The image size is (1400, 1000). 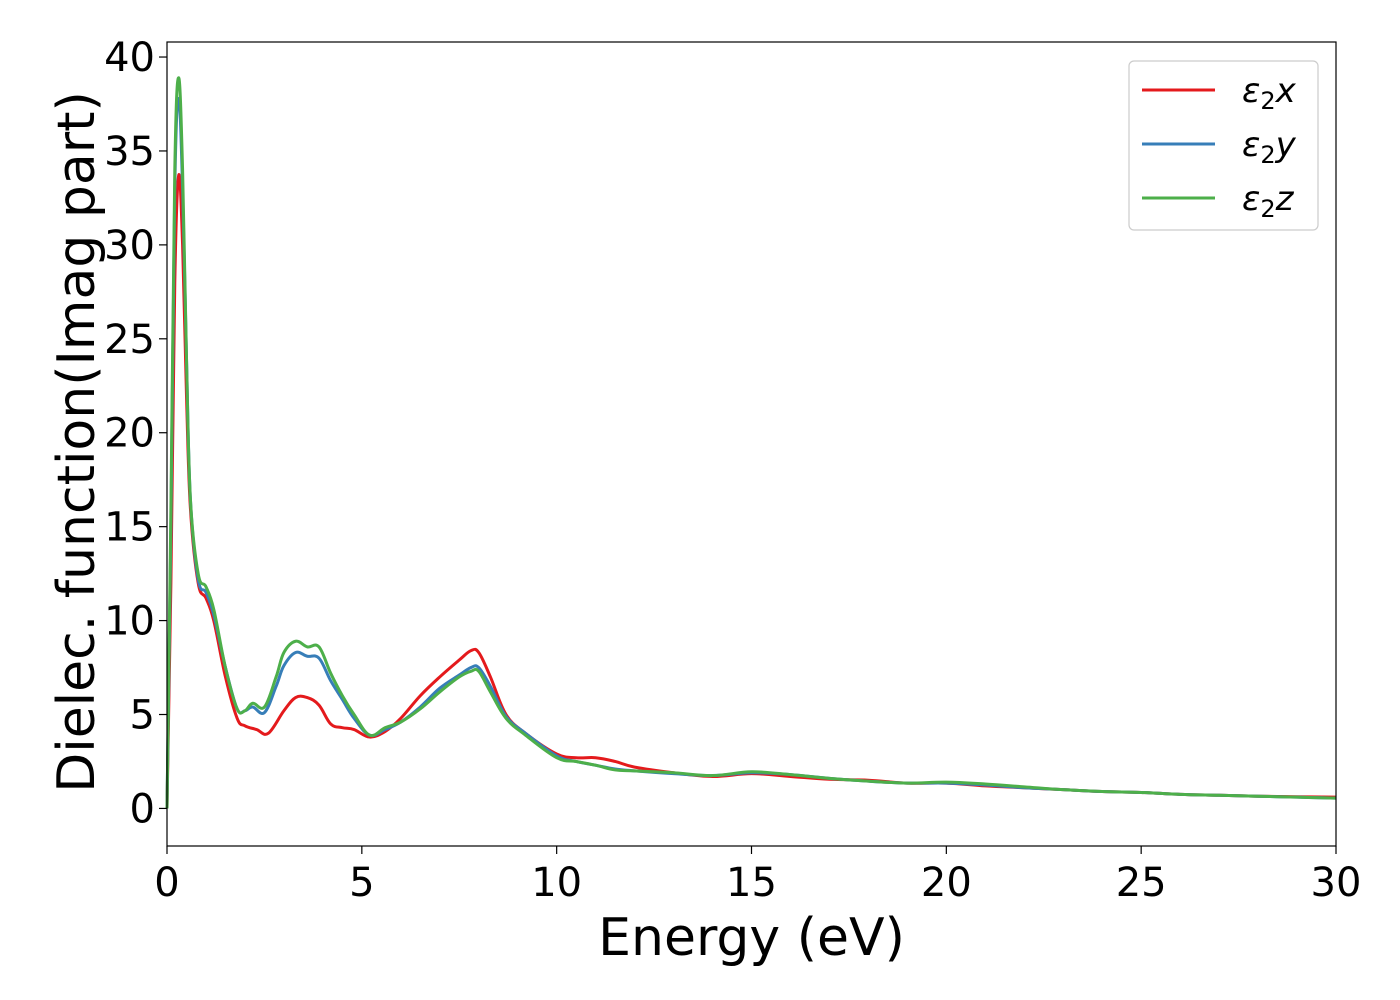 What do you see at coordinates (129, 152) in the screenshot?
I see `y-tick-label: 35` at bounding box center [129, 152].